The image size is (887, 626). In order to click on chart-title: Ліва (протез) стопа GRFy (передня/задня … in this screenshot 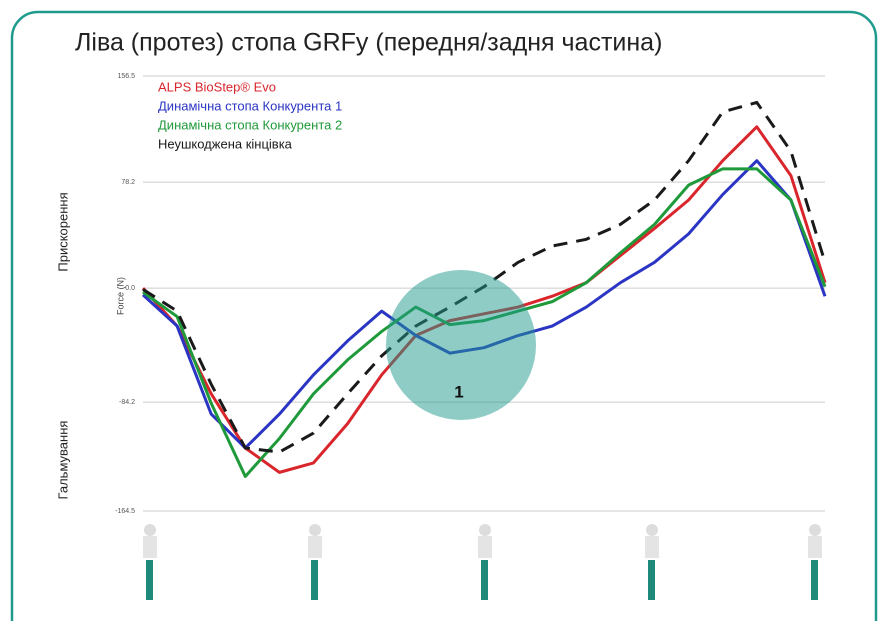, I will do `click(368, 43)`.